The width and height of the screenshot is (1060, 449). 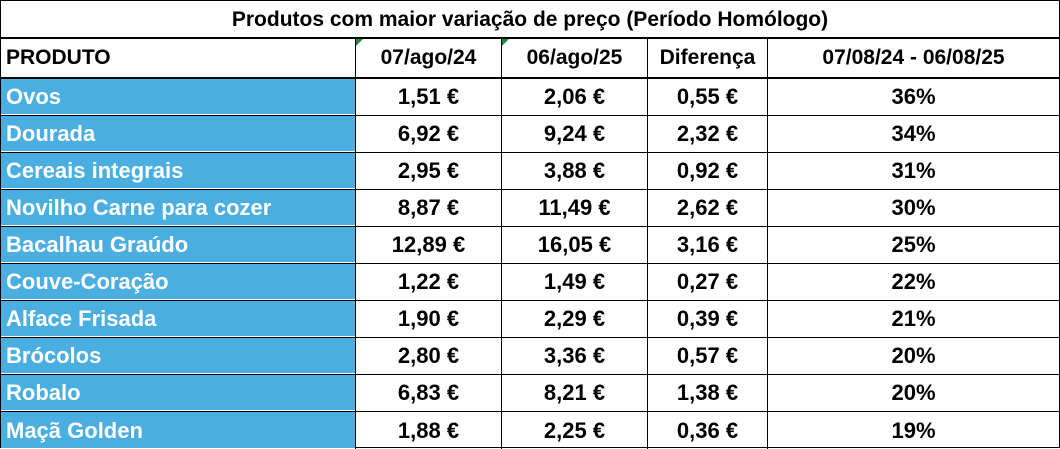 I want to click on variation-percent-cell: 25%, so click(x=913, y=244).